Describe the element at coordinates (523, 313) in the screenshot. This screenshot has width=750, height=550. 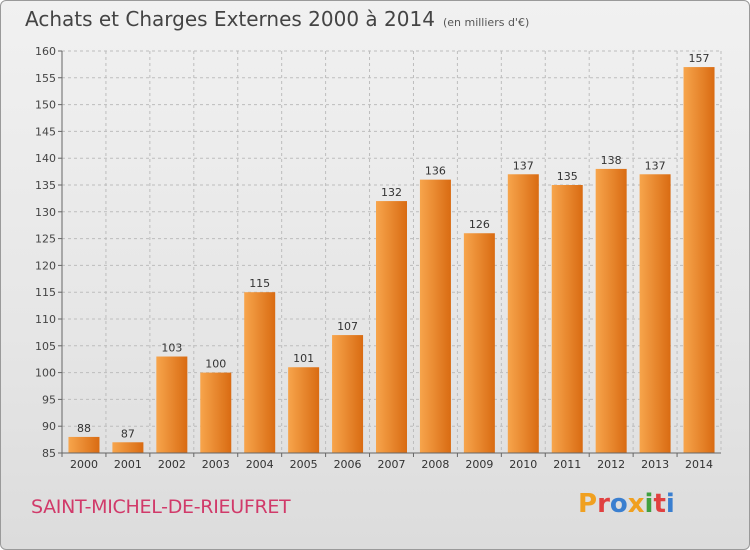
I see `bar-2010` at that location.